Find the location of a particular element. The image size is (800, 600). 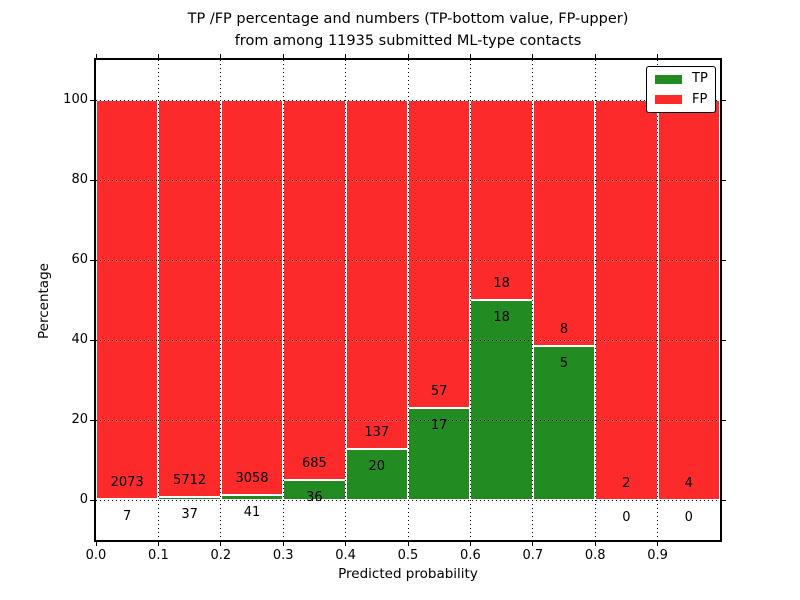

y-tick-label: 20 is located at coordinates (79, 419).